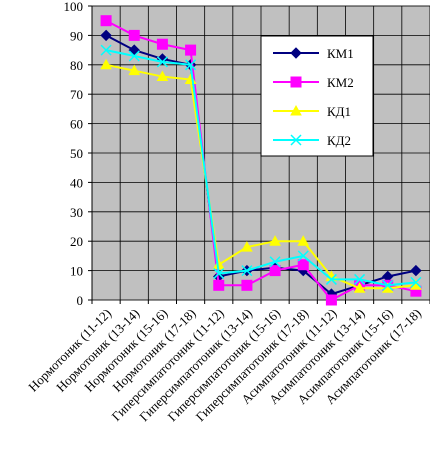 This screenshot has width=430, height=469. I want to click on y-tick-label: 70, so click(76, 94).